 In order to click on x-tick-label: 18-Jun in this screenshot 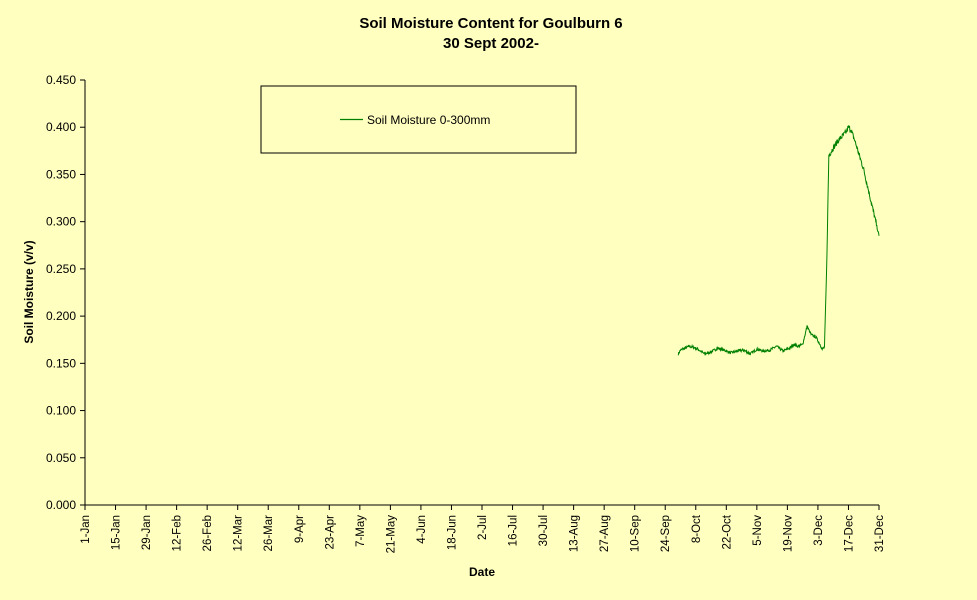, I will do `click(452, 532)`.